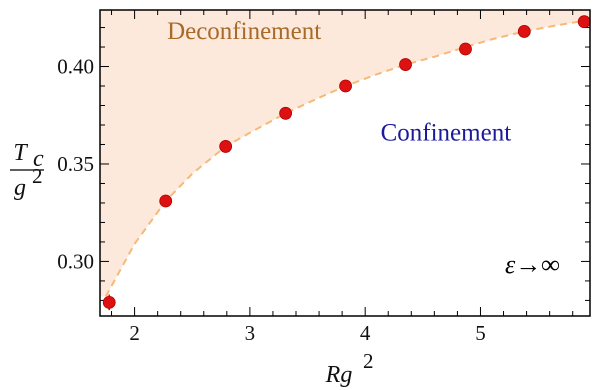 The image size is (594, 390). What do you see at coordinates (244, 31) in the screenshot?
I see `deconfinement-label: Deconfinement` at bounding box center [244, 31].